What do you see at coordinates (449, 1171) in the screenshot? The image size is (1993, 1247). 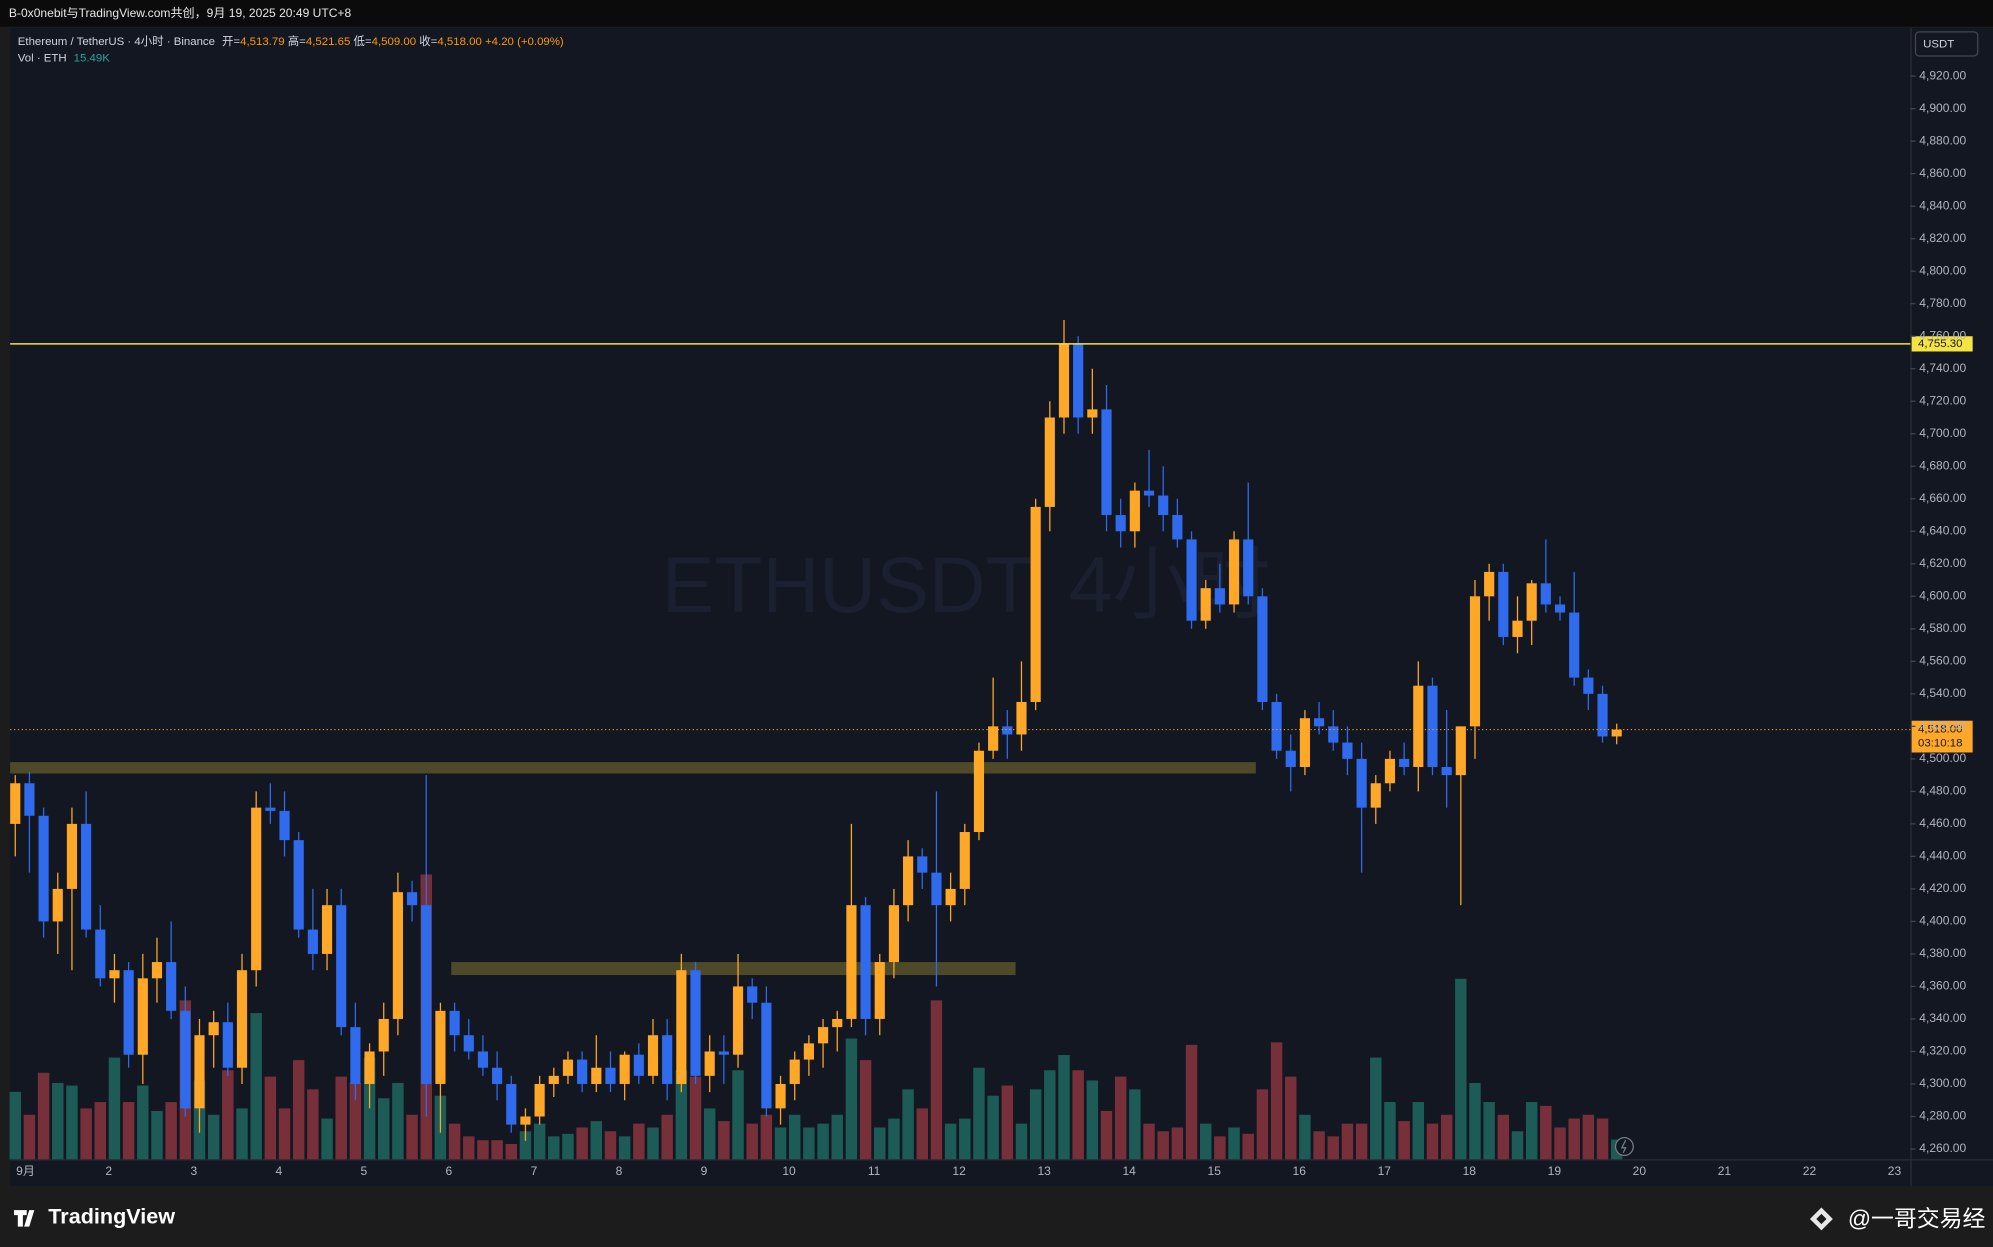 I see `x-tick-label: 6` at bounding box center [449, 1171].